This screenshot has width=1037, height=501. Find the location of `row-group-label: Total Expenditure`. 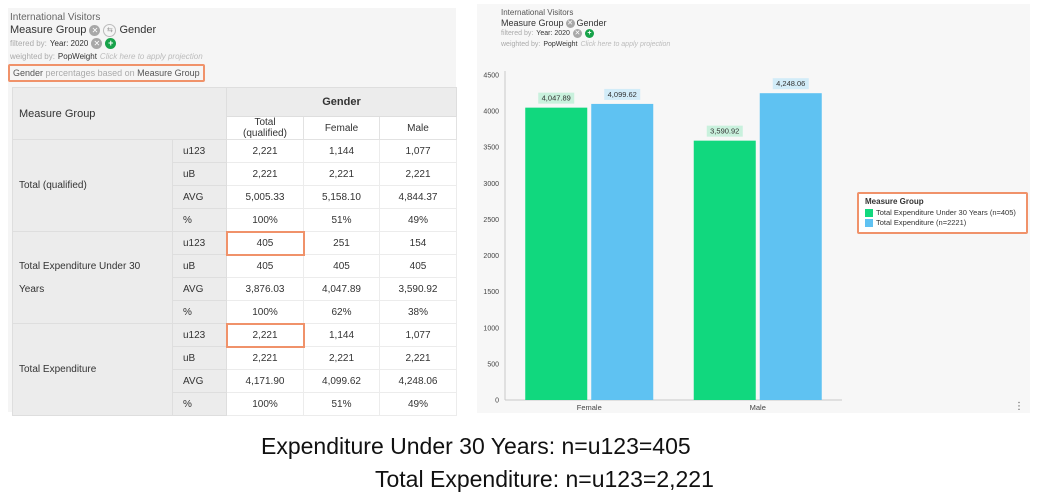

row-group-label: Total Expenditure is located at coordinates (92, 369).